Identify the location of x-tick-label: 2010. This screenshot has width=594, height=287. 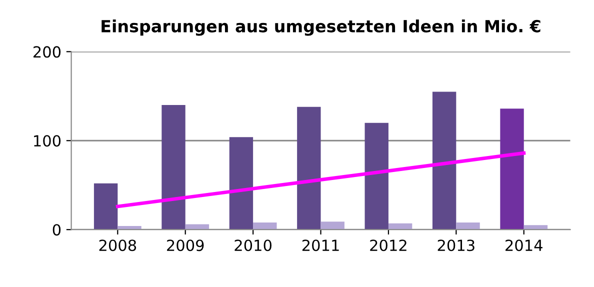
(253, 246).